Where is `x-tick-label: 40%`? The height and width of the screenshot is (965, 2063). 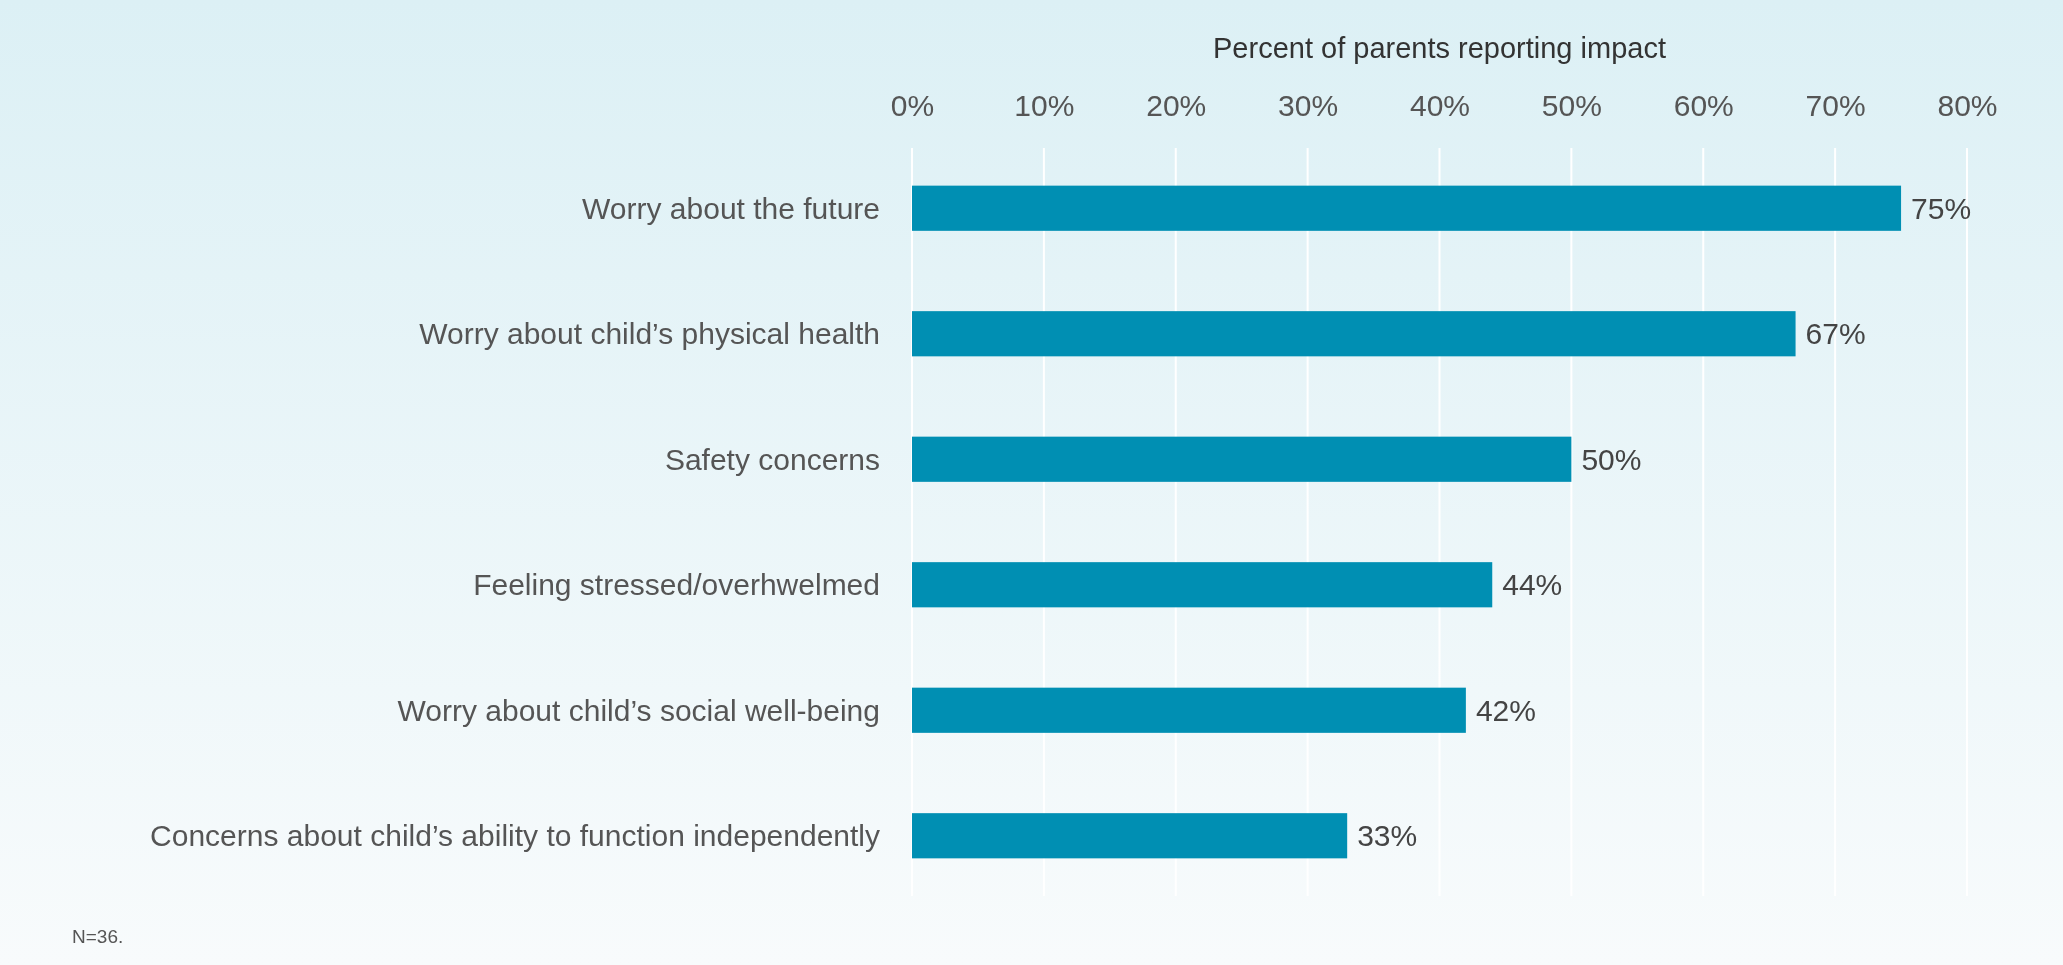 x-tick-label: 40% is located at coordinates (1440, 105).